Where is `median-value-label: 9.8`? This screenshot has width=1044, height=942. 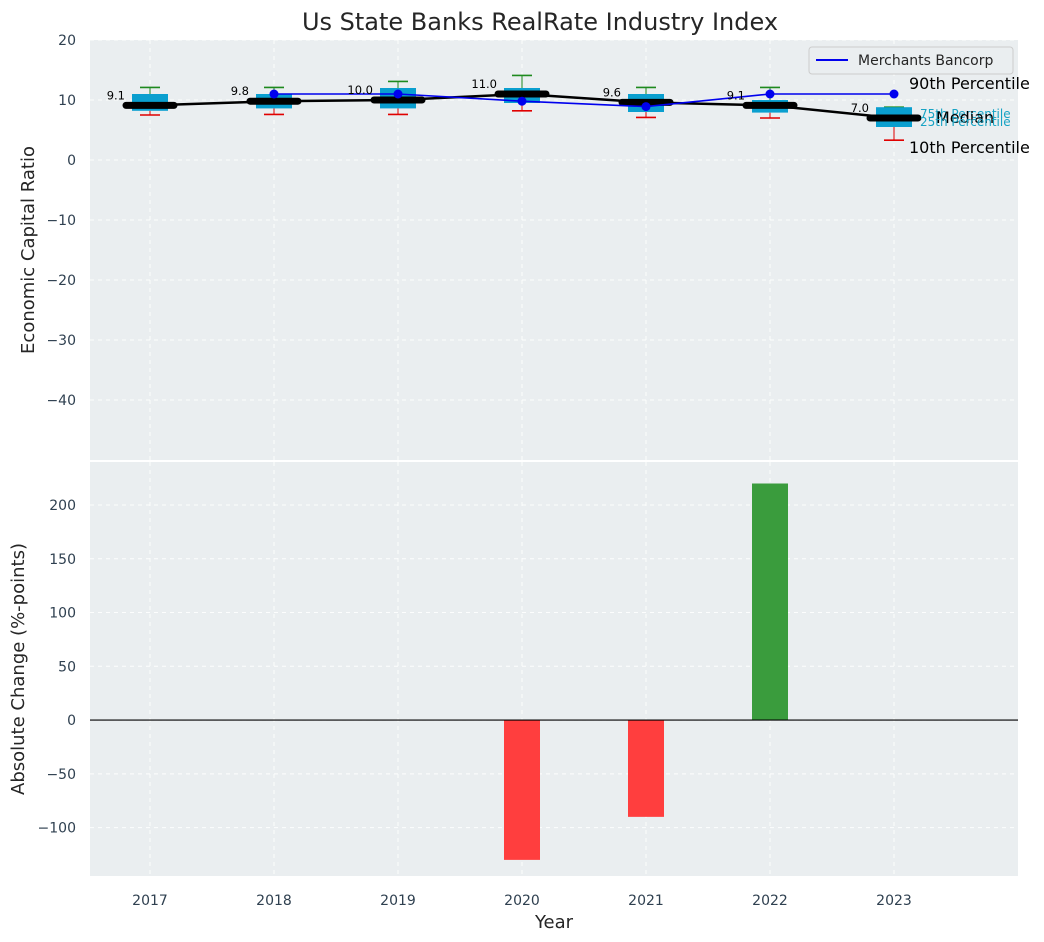
median-value-label: 9.8 is located at coordinates (240, 91).